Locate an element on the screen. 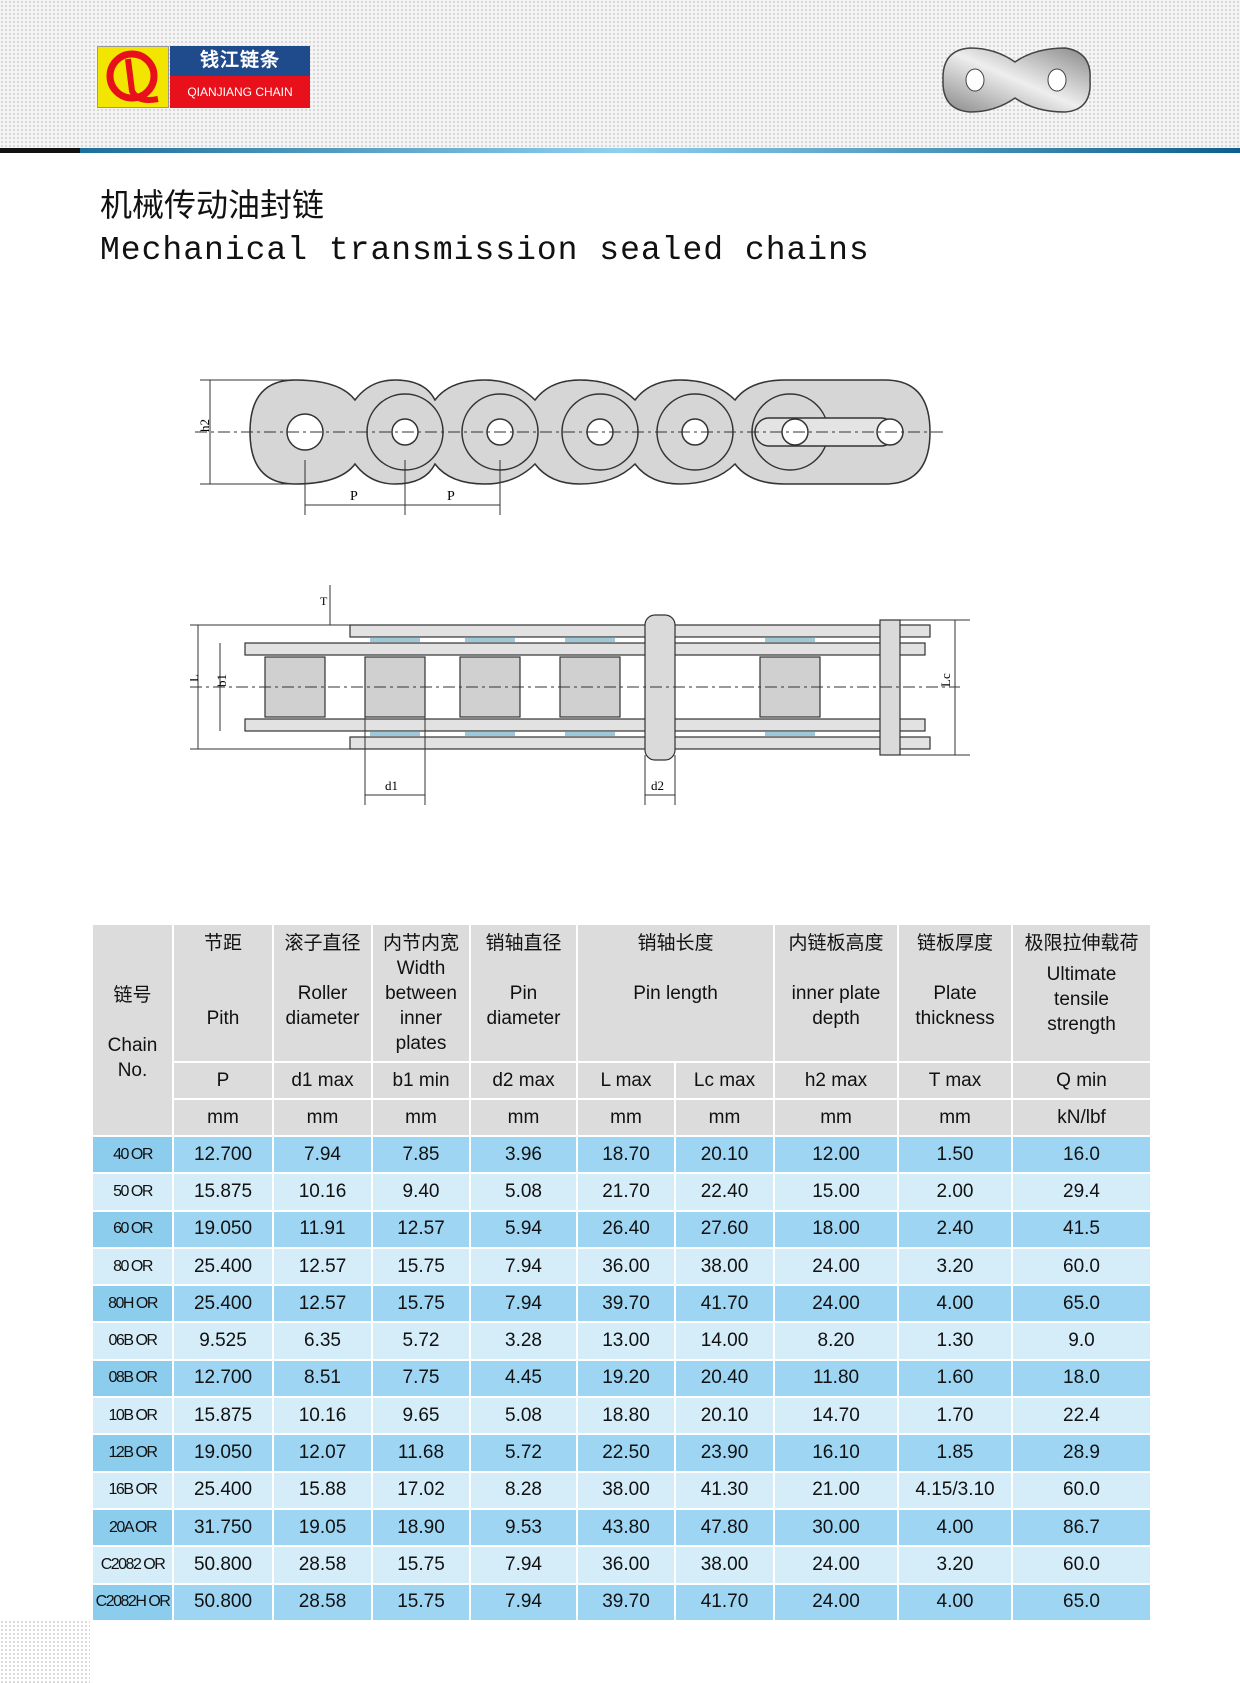 The width and height of the screenshot is (1240, 1683). chain-no-cell: 60 OR is located at coordinates (132, 1229).